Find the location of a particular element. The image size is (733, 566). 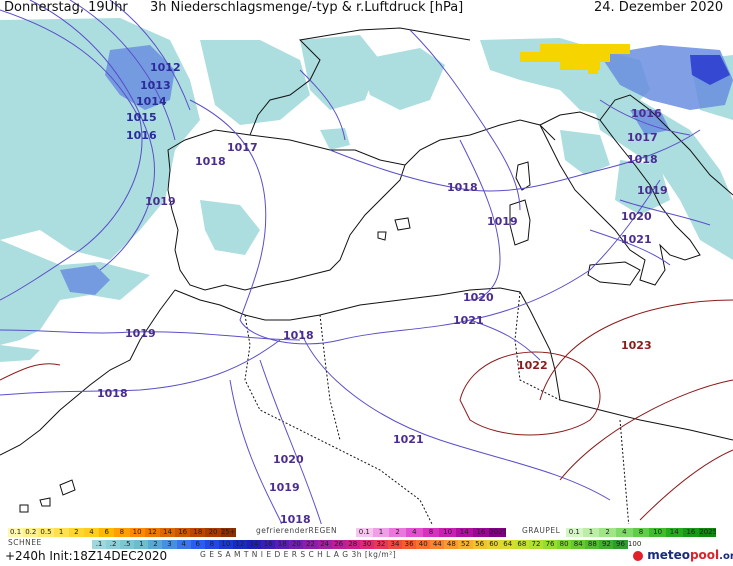

forecast-init: +240h Init:18Z14DEC2020 is located at coordinates (86, 556).